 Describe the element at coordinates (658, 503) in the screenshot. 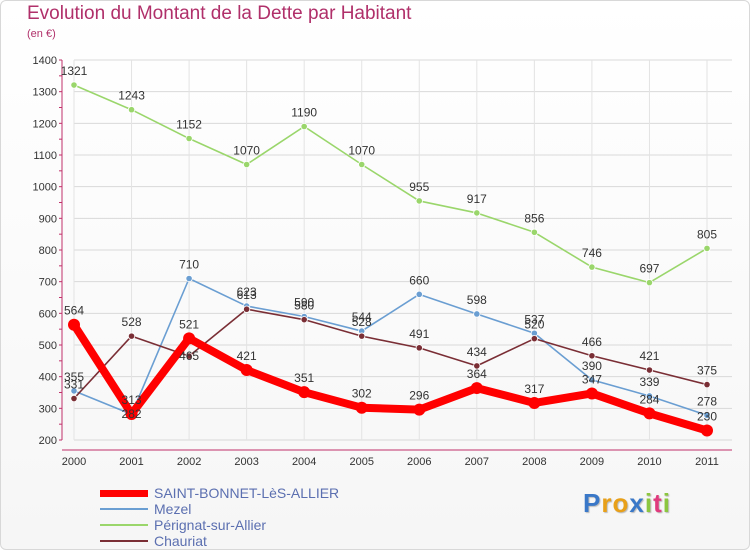

I see `logo-letter: t` at that location.